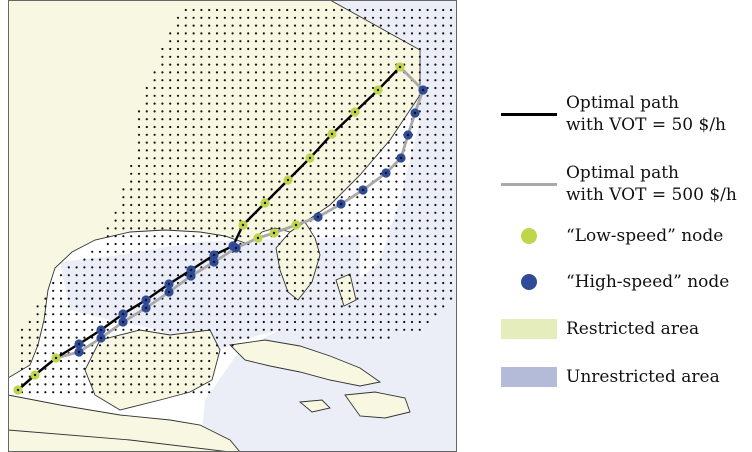 The height and width of the screenshot is (452, 752). I want to click on legend-path-vot-500: Optimal path with VOT = 500 $/h, so click(618, 184).